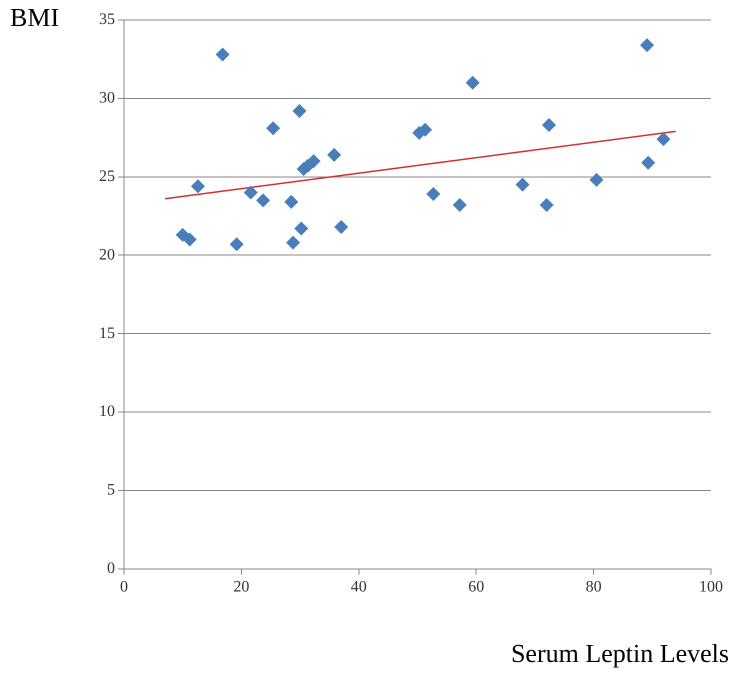 This screenshot has width=731, height=675. I want to click on x-tick-label: 0, so click(124, 587).